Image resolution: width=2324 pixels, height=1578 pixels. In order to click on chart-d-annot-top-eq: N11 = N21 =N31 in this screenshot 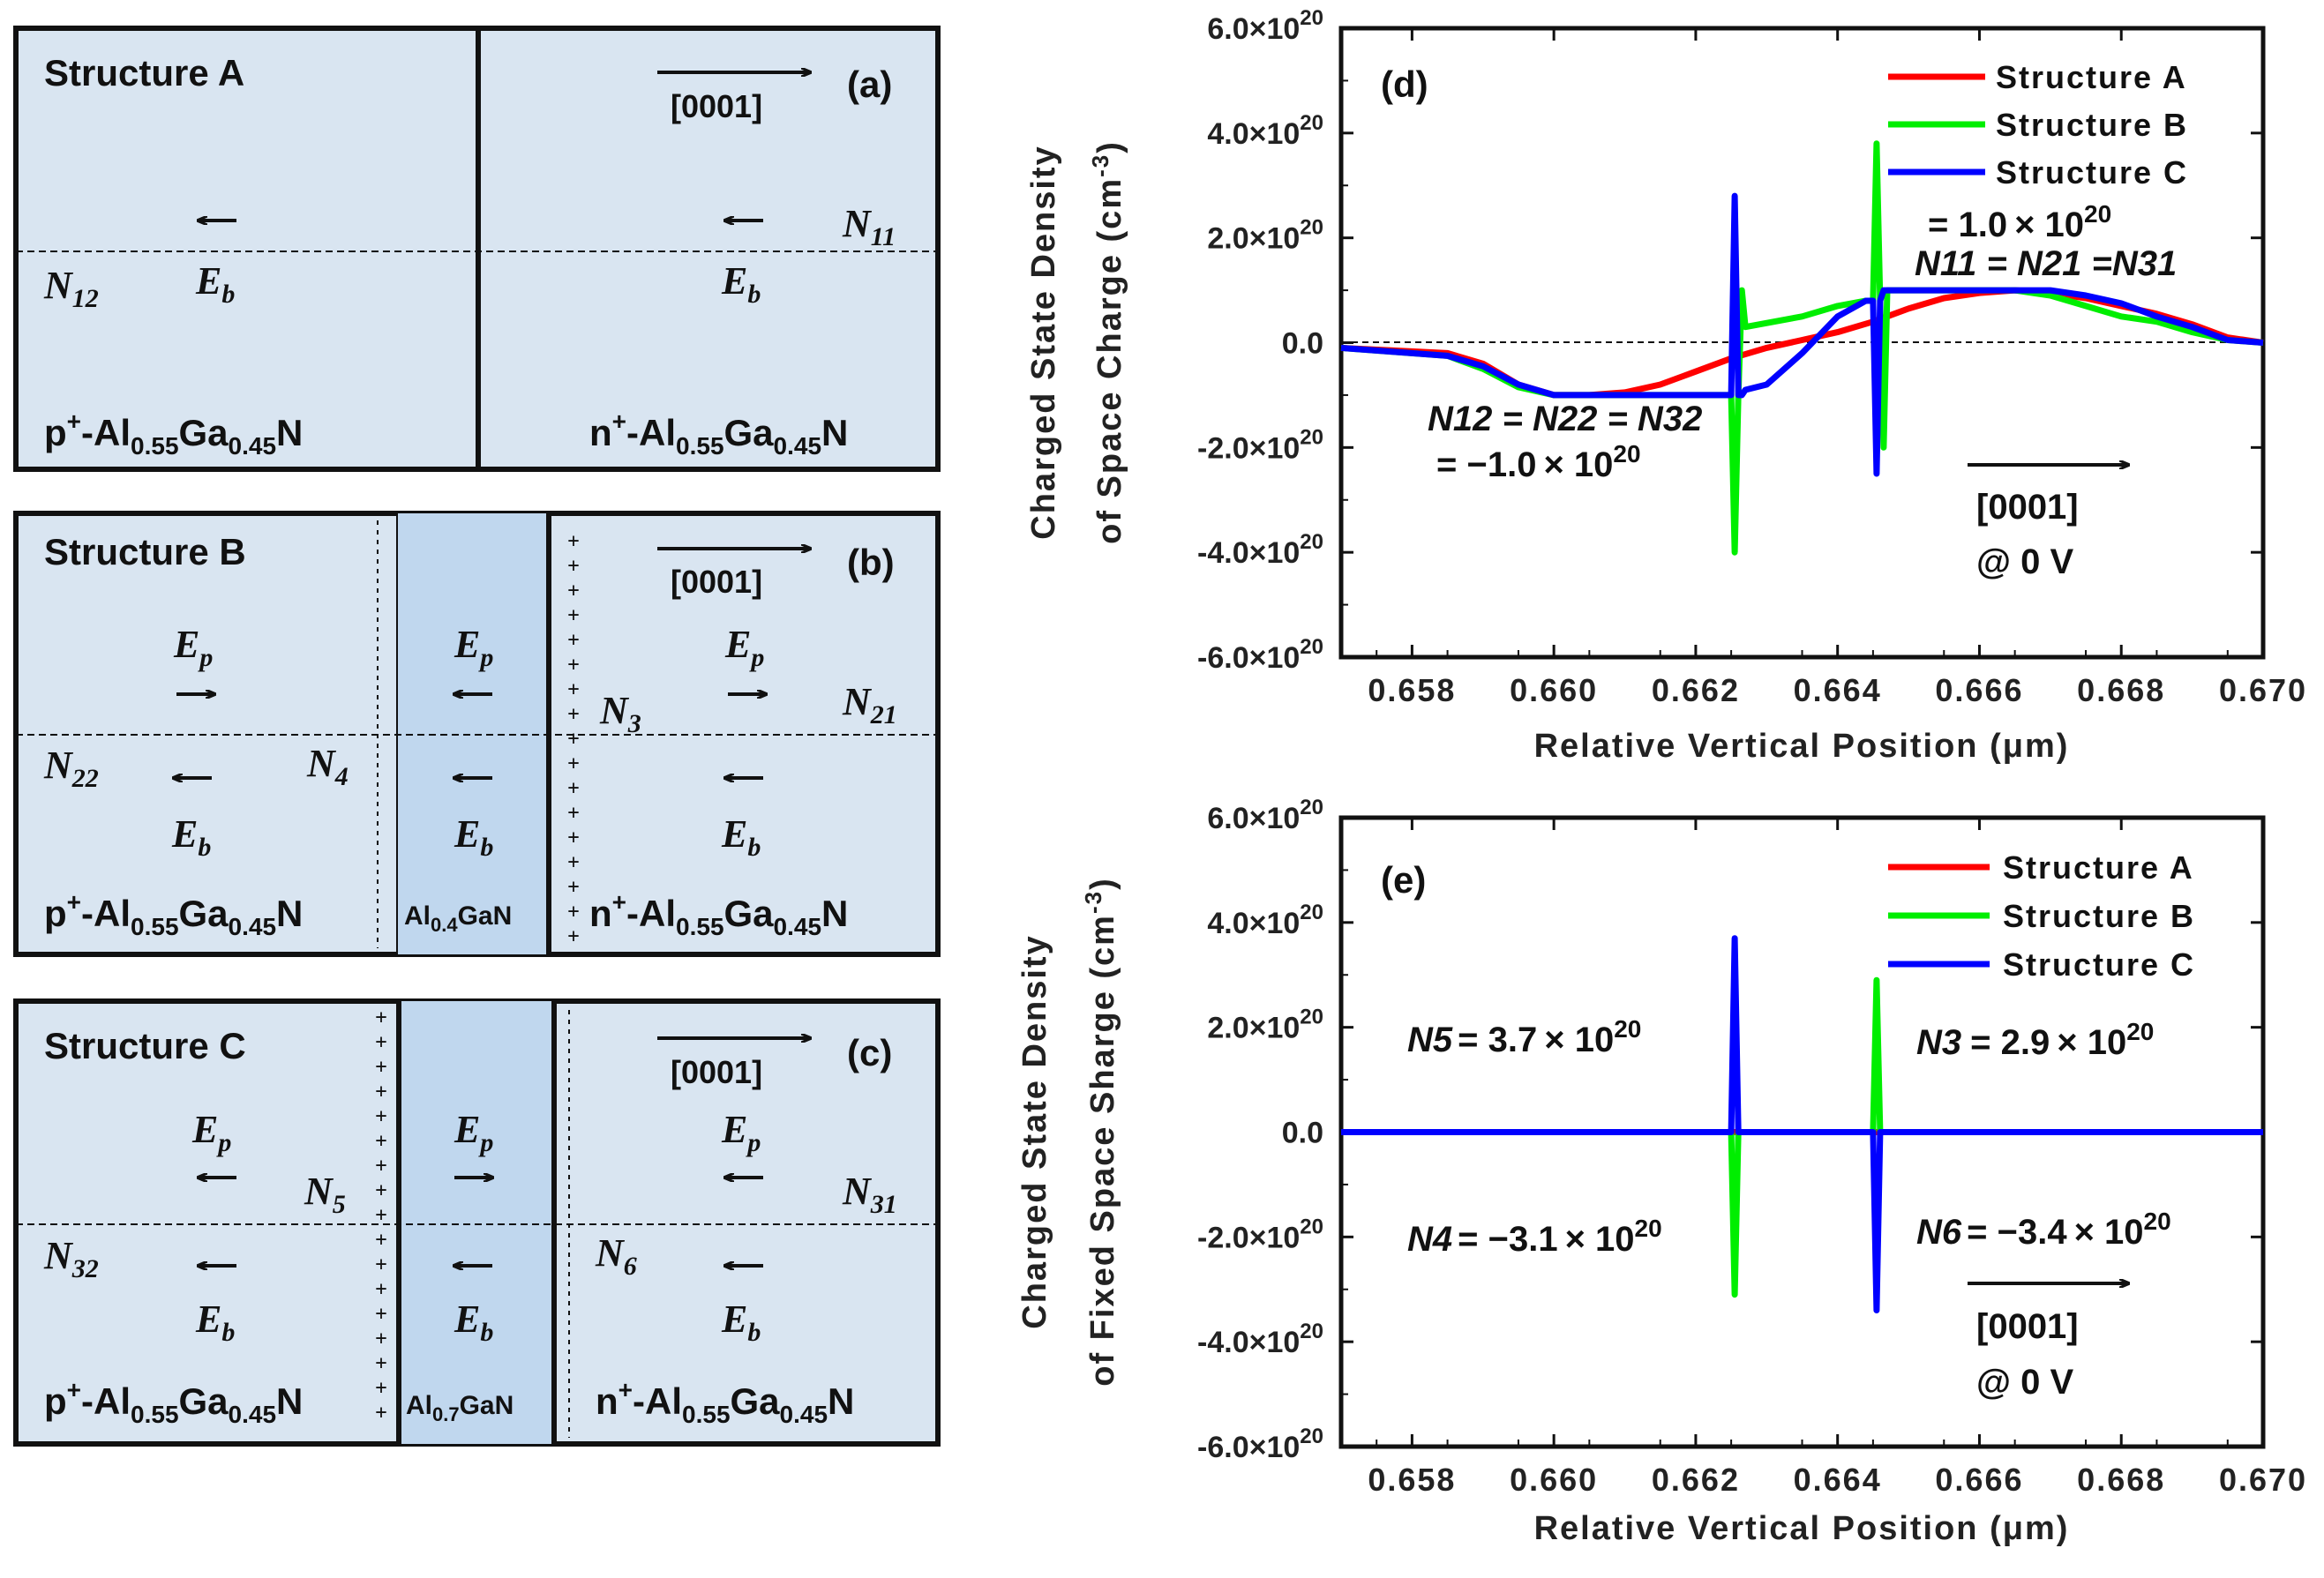, I will do `click(2046, 263)`.